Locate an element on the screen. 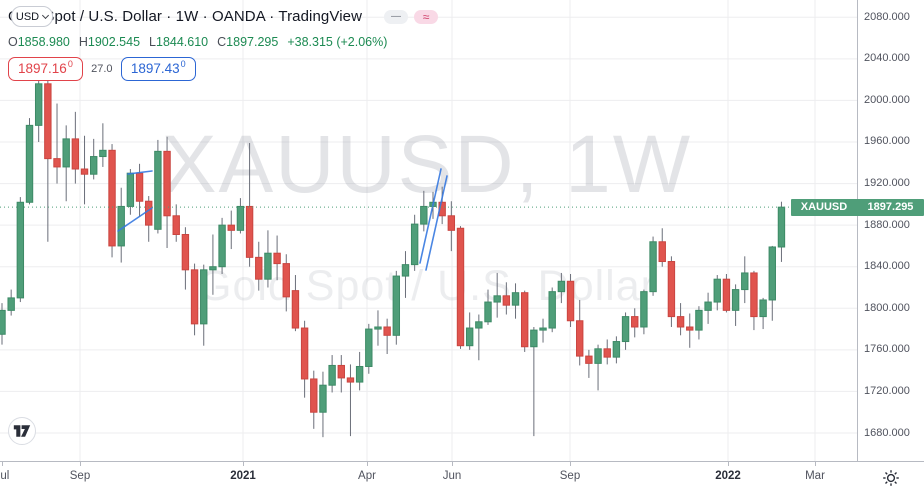 This screenshot has height=493, width=924. price-tick-label: 2040.000 is located at coordinates (887, 58).